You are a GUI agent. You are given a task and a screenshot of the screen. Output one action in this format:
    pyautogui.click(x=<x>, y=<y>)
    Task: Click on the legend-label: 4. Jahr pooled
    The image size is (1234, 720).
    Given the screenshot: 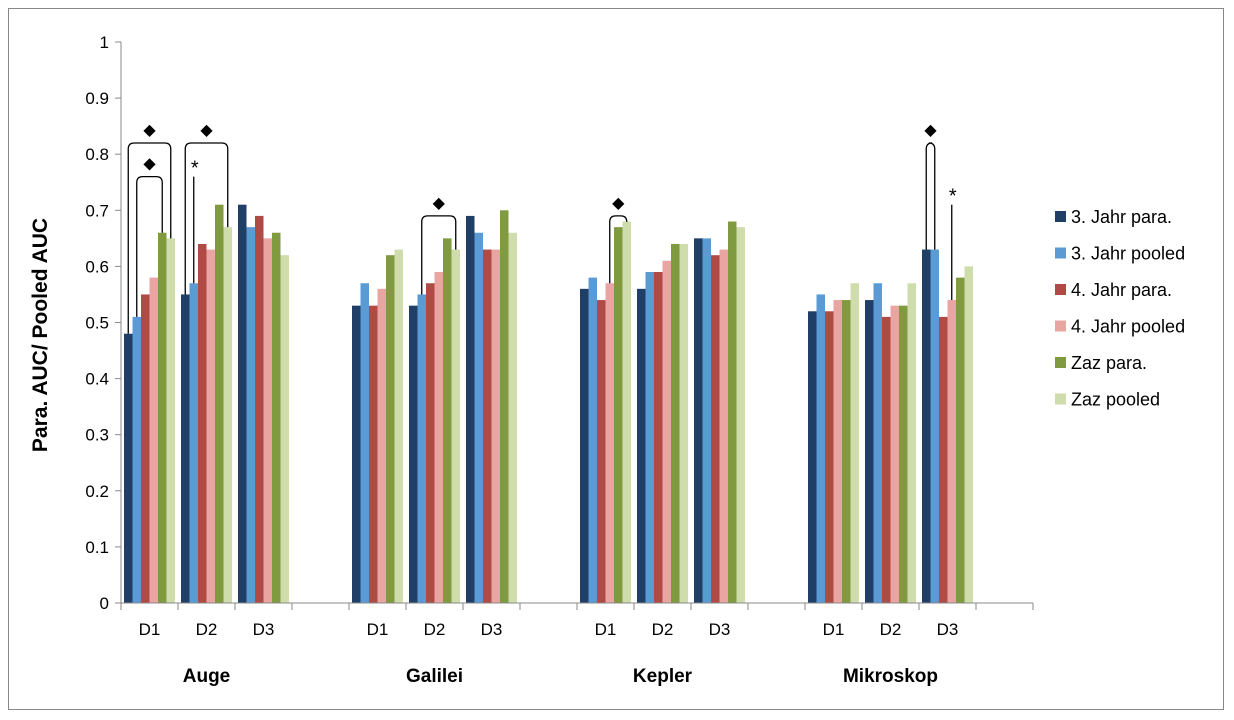 What is the action you would take?
    pyautogui.click(x=1128, y=327)
    